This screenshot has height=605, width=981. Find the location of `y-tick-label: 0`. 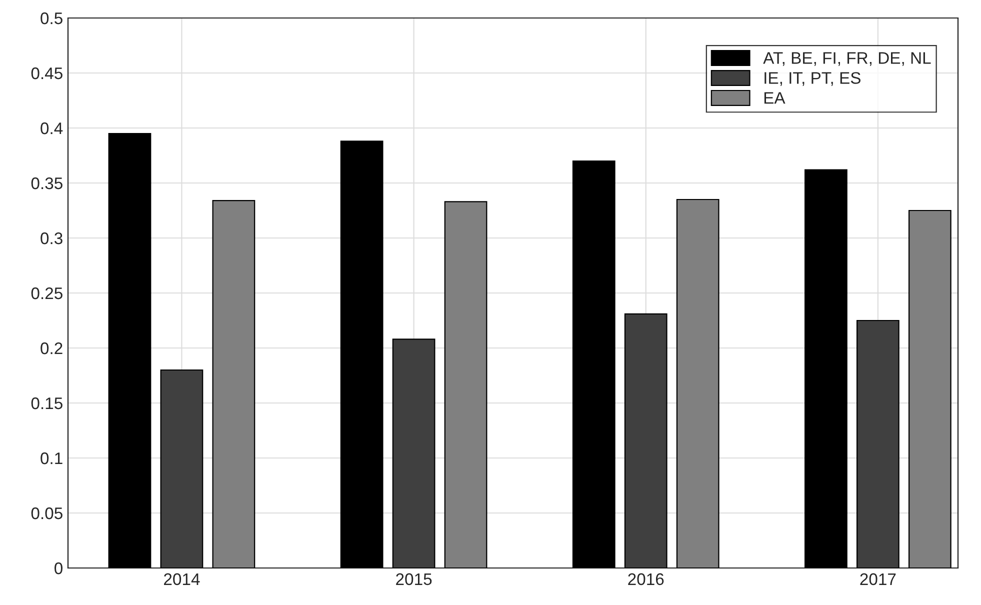

y-tick-label: 0 is located at coordinates (58, 568).